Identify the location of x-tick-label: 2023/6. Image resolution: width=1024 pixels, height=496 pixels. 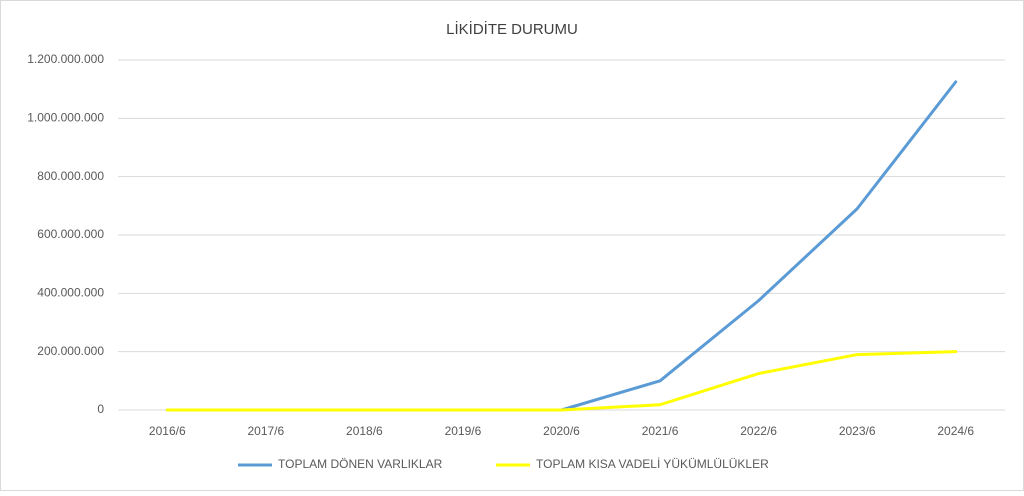
(857, 431).